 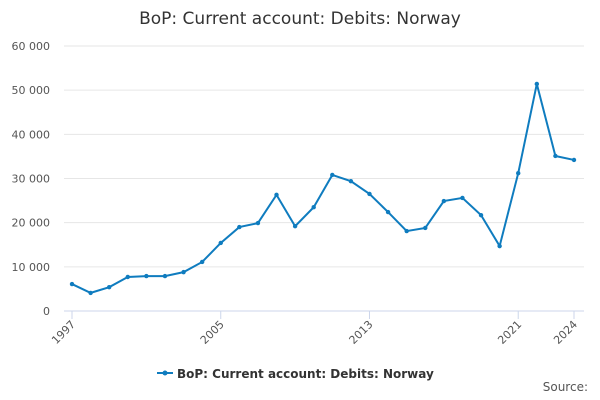 I want to click on legend-label: BoP: Current account: Debits: Norway, so click(x=305, y=374).